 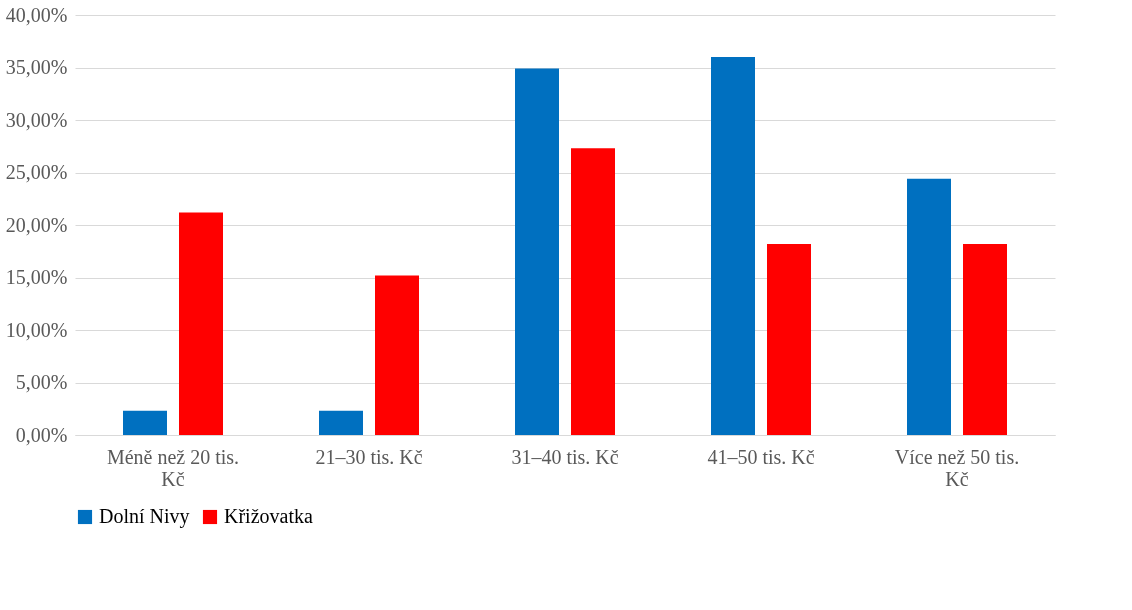 I want to click on y-tick-label: 35,00%, so click(x=36, y=67).